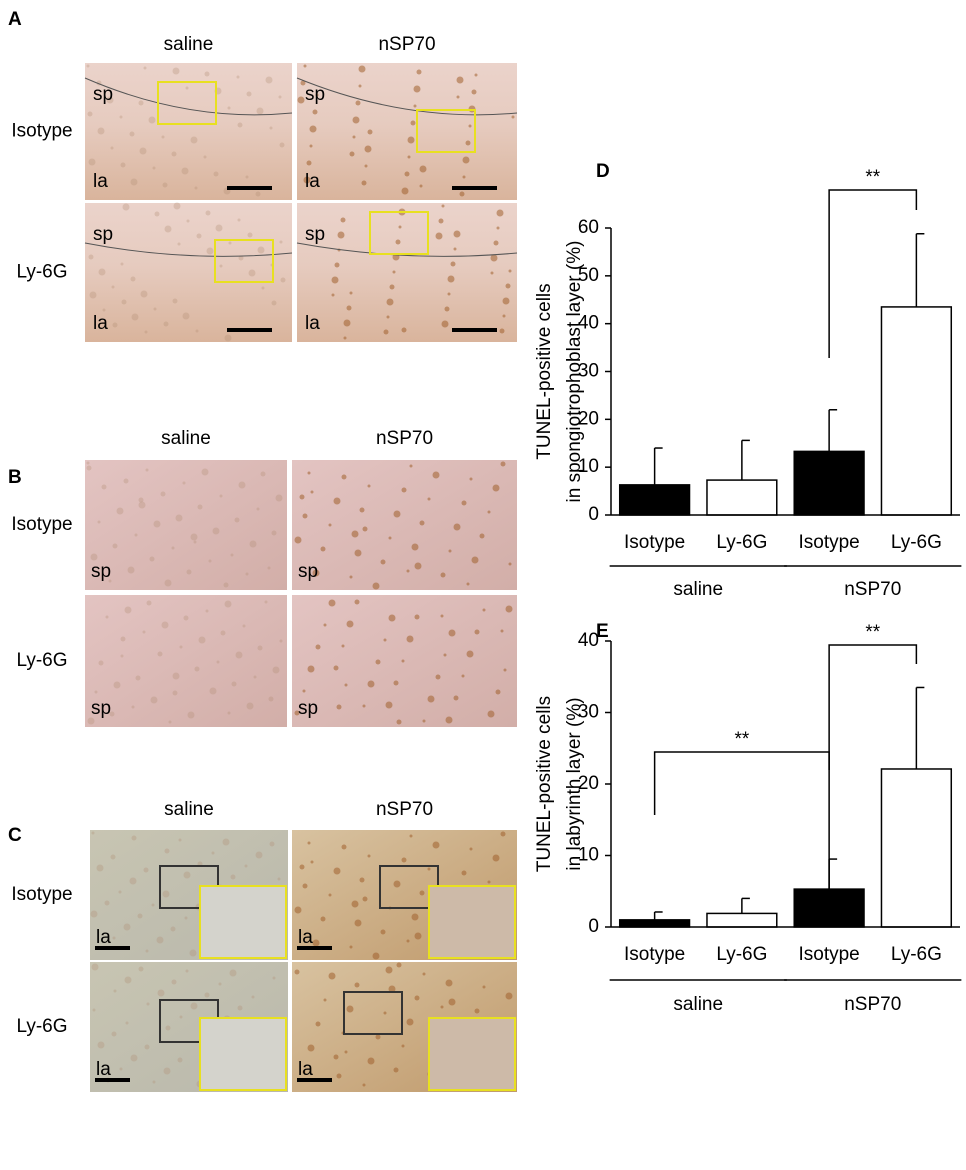 This screenshot has width=966, height=1170. What do you see at coordinates (544, 784) in the screenshot?
I see `y-axis-title: TUNEL-positive cells` at bounding box center [544, 784].